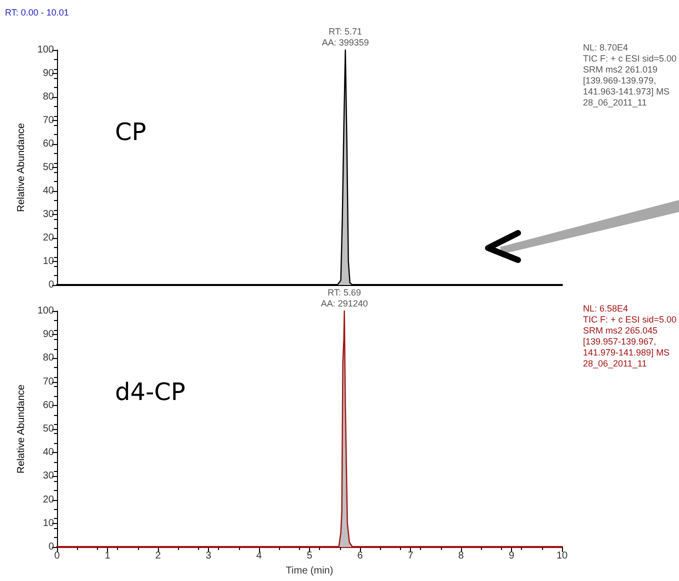 This screenshot has width=679, height=581. What do you see at coordinates (259, 556) in the screenshot?
I see `x-tick-label: 4` at bounding box center [259, 556].